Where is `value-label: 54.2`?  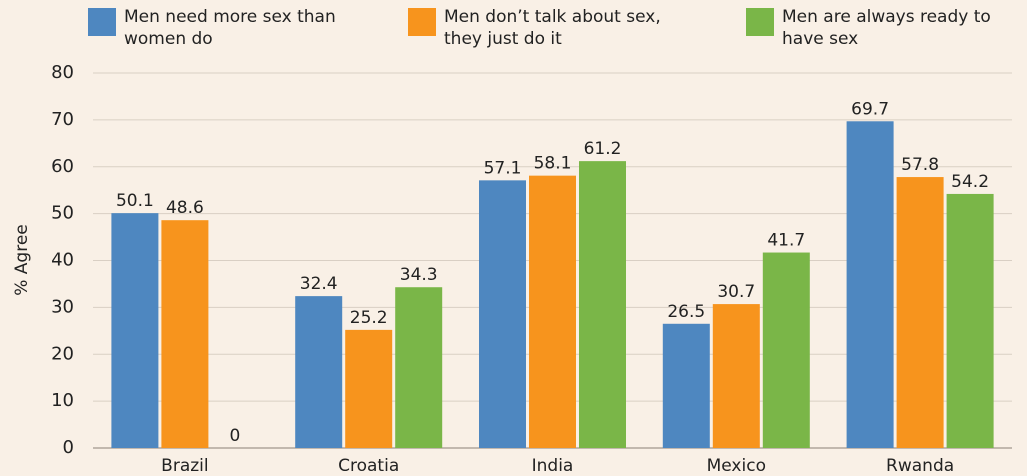 value-label: 54.2 is located at coordinates (970, 182).